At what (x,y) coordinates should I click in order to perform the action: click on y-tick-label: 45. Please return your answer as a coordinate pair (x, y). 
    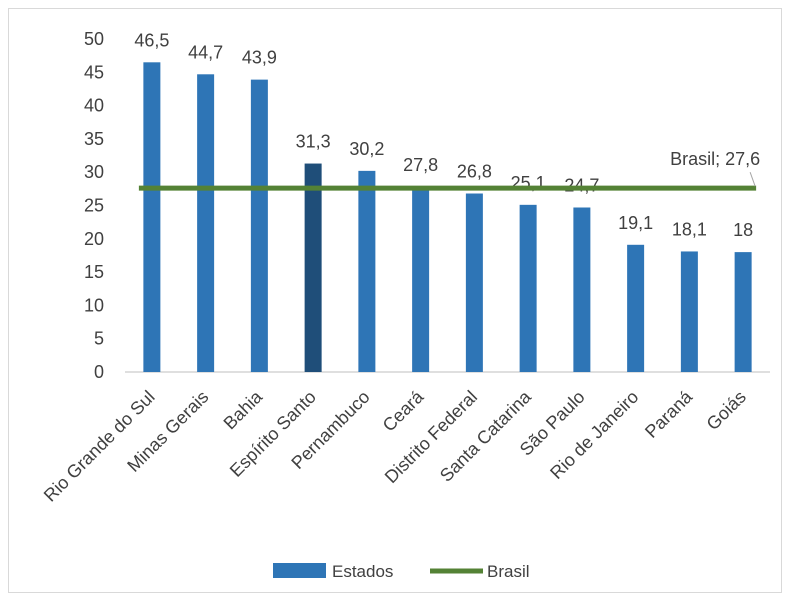
    Looking at the image, I should click on (94, 72).